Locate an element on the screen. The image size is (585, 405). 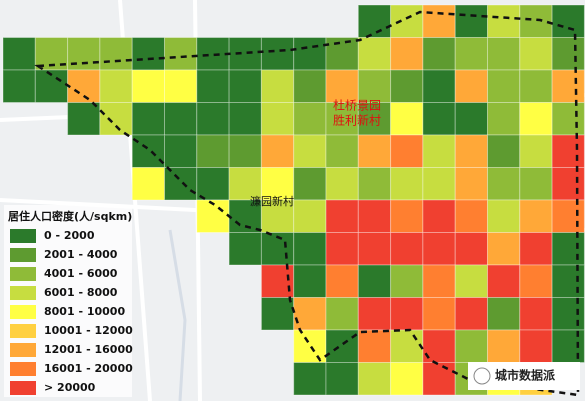
legend-label: 2001 - 4000 is located at coordinates (81, 254).